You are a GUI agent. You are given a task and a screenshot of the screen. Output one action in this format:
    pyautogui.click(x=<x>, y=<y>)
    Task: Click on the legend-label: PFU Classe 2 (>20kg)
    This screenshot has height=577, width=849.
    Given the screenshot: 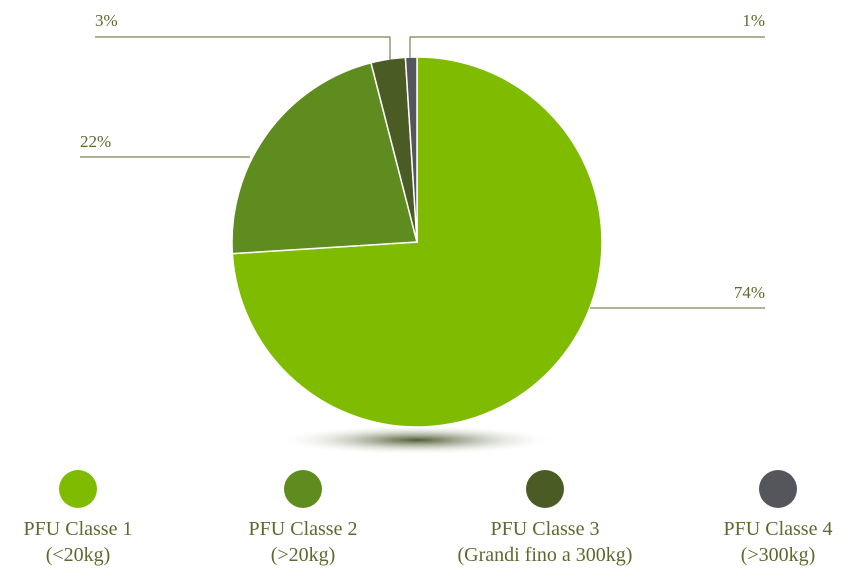 What is the action you would take?
    pyautogui.click(x=303, y=542)
    